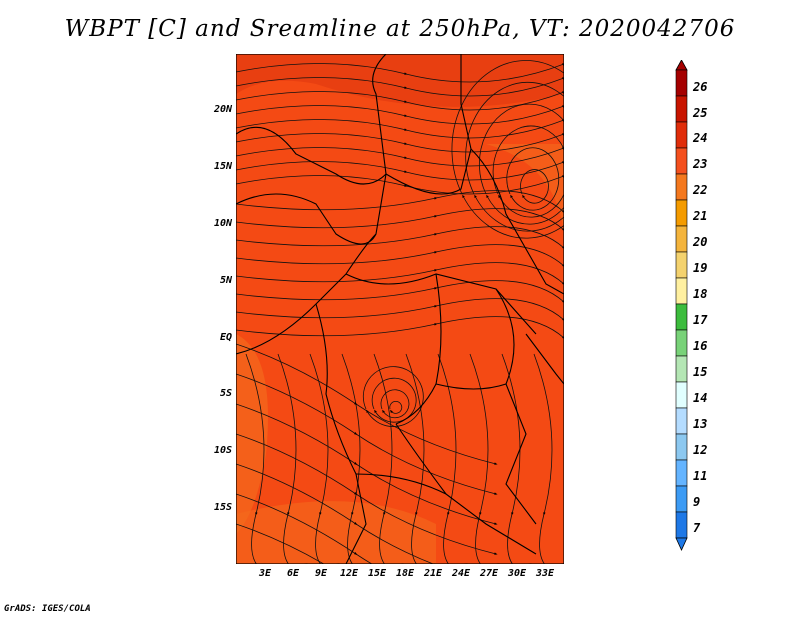 This screenshot has width=800, height=618. What do you see at coordinates (321, 573) in the screenshot?
I see `lon-label: 9E` at bounding box center [321, 573].